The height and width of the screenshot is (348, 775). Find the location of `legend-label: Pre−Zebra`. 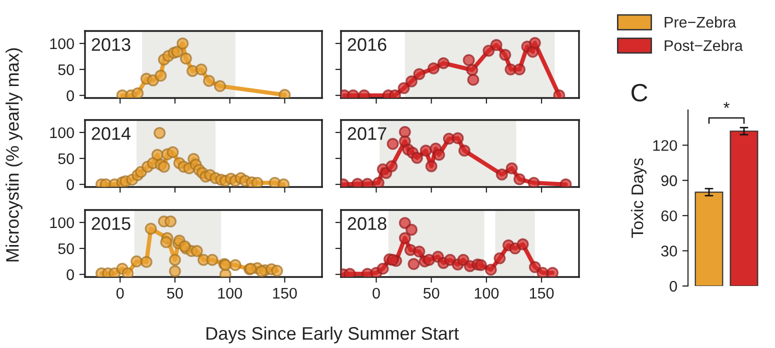

legend-label: Pre−Zebra is located at coordinates (700, 22).